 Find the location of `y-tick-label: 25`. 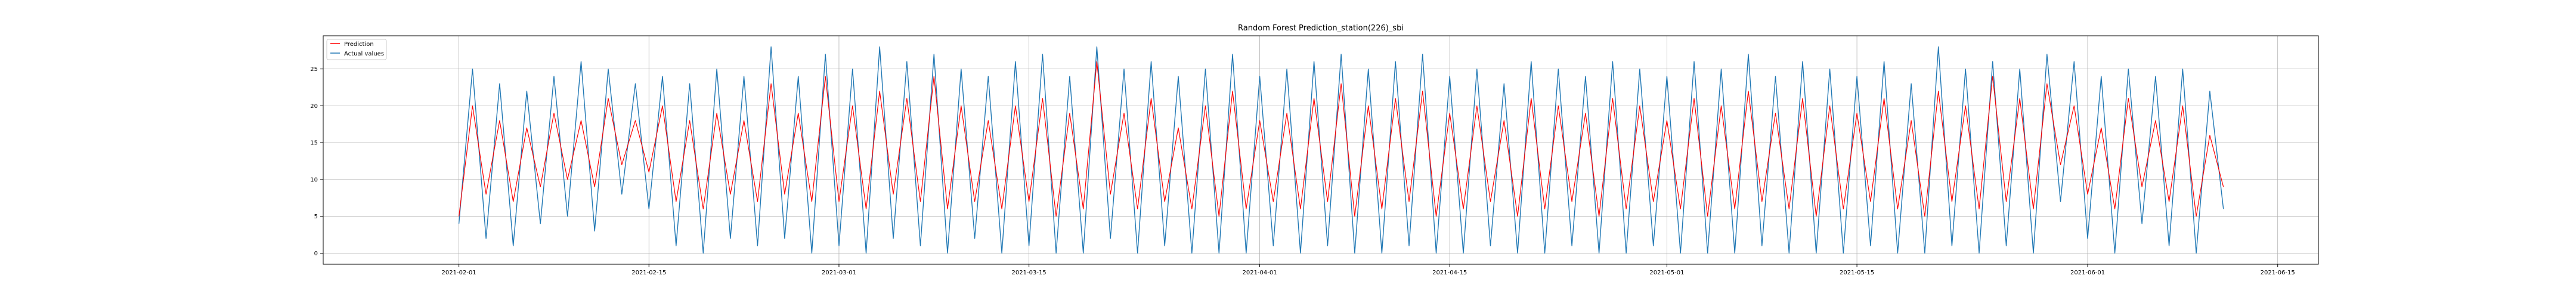

y-tick-label: 25 is located at coordinates (314, 70).